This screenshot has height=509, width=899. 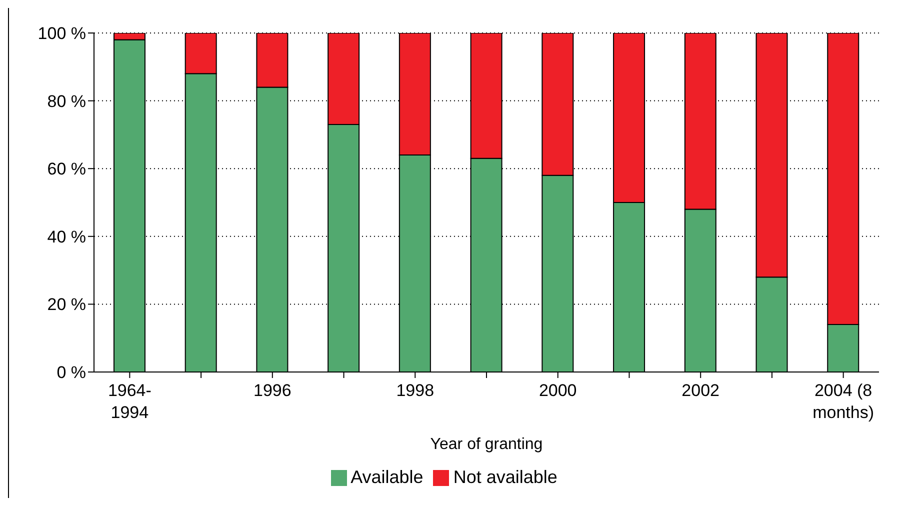 What do you see at coordinates (843, 401) in the screenshot?
I see `x-tick-label: 2004 (8 months)` at bounding box center [843, 401].